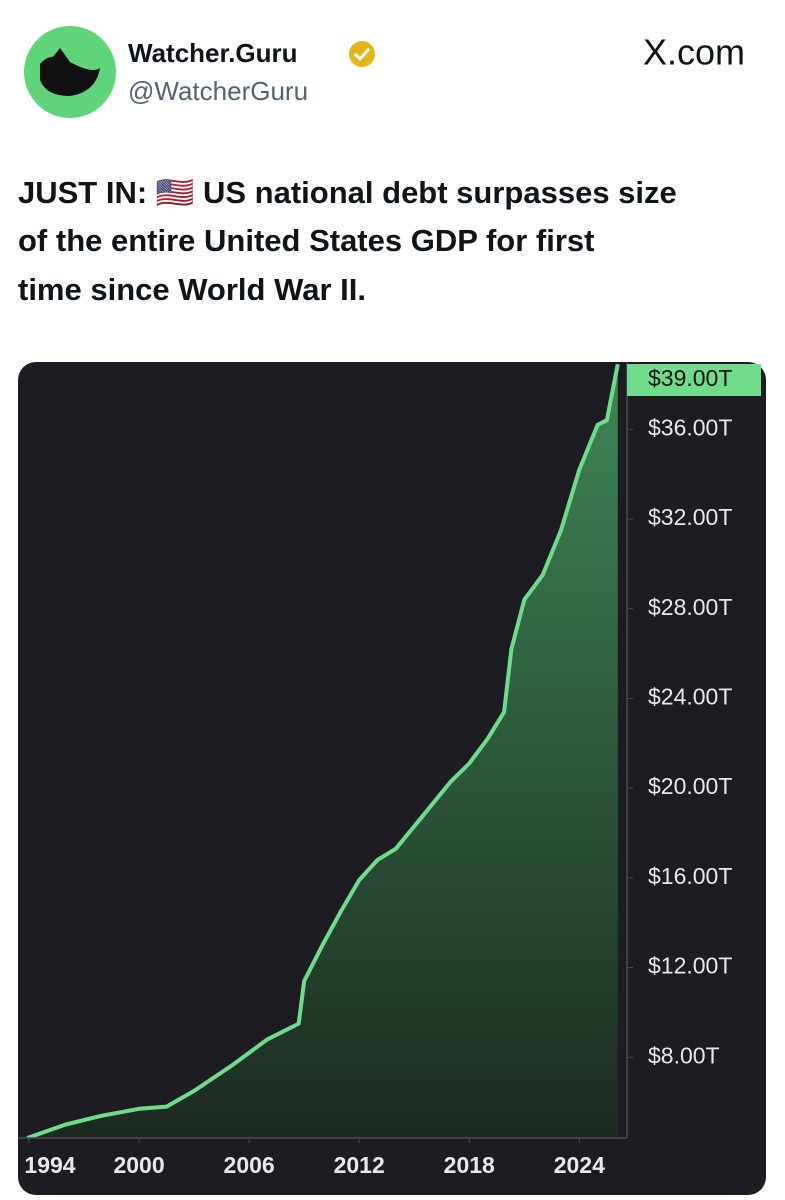  What do you see at coordinates (49, 1165) in the screenshot?
I see `x-tick-label: 1994` at bounding box center [49, 1165].